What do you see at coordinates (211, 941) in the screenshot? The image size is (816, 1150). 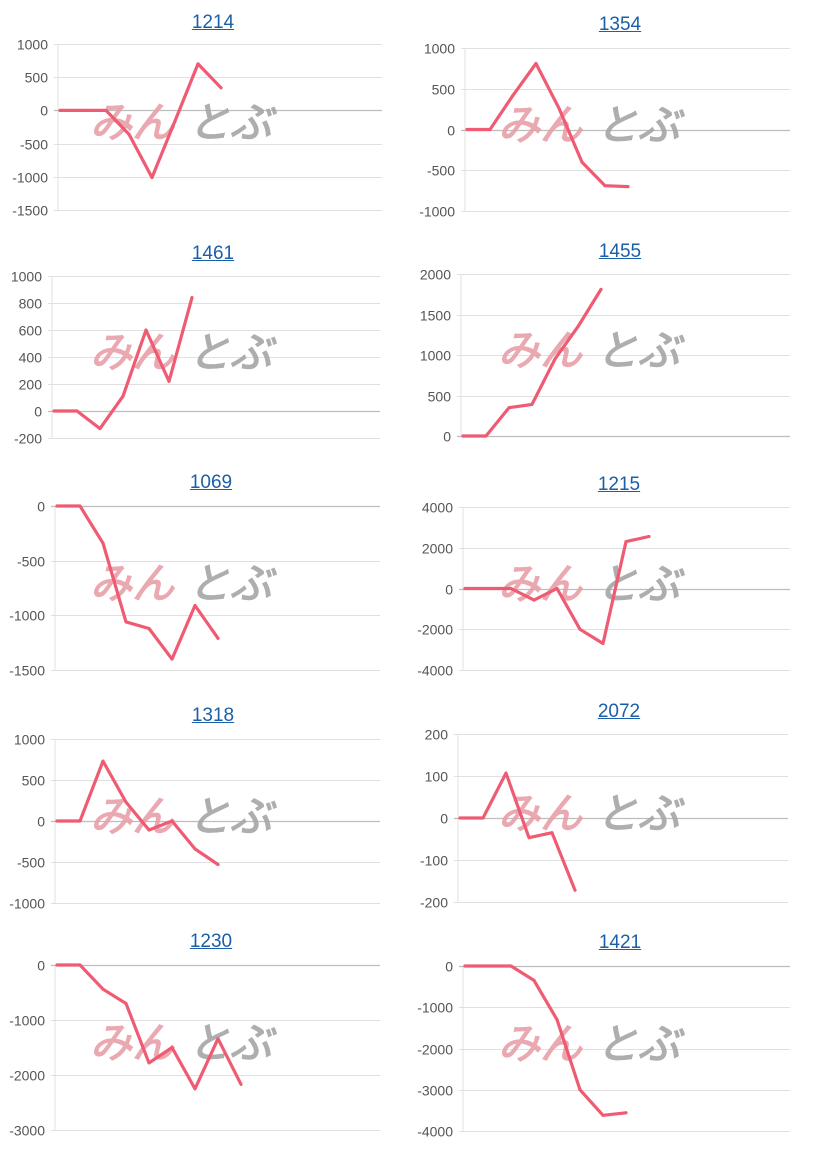 I see `chart-title-link: 1230` at bounding box center [211, 941].